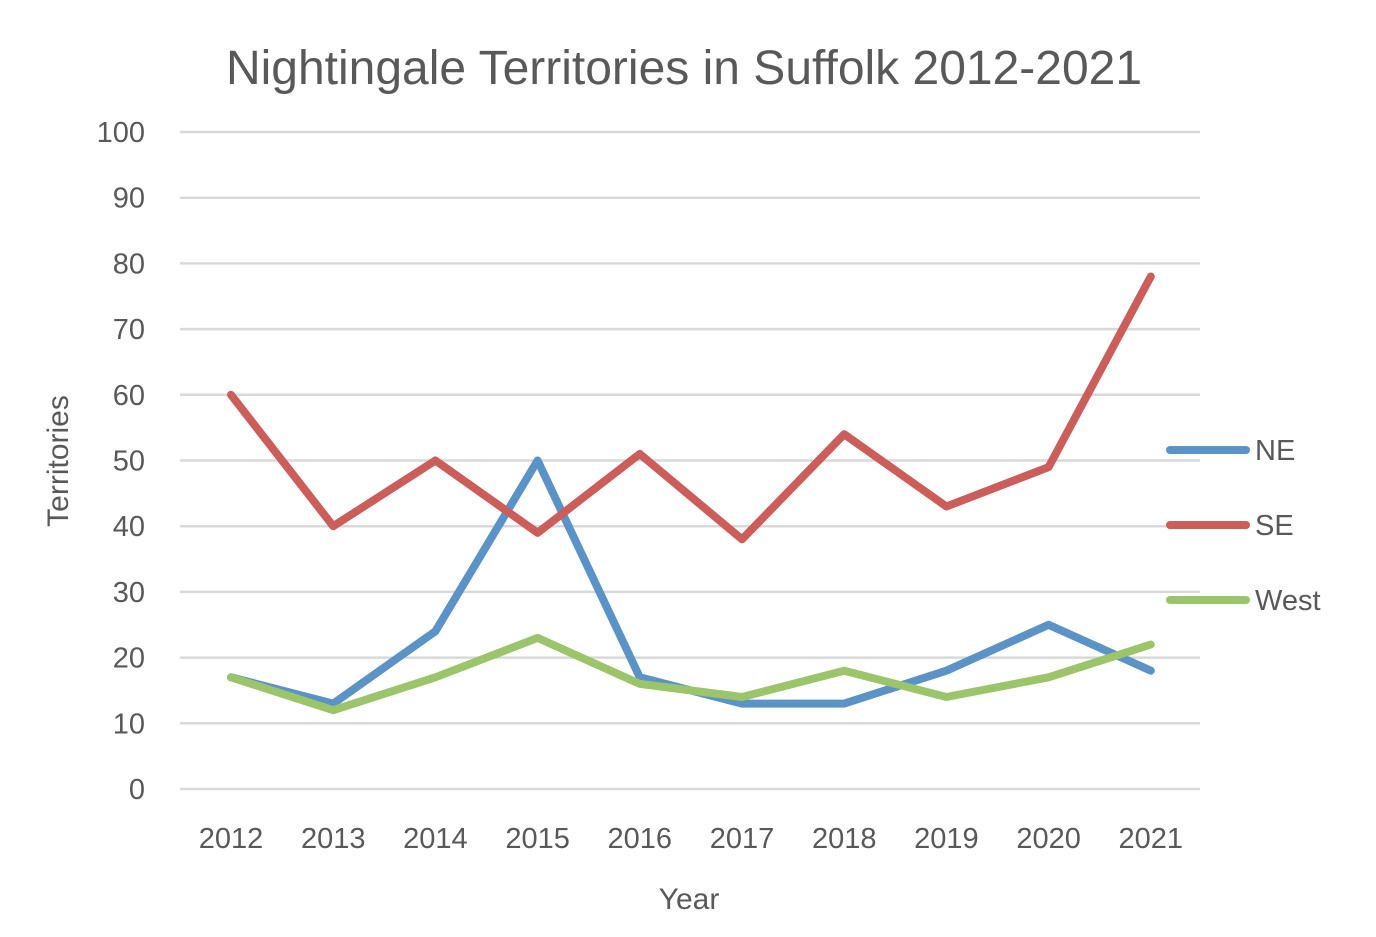 This screenshot has height=937, width=1376. I want to click on x-axis-label: Year, so click(689, 899).